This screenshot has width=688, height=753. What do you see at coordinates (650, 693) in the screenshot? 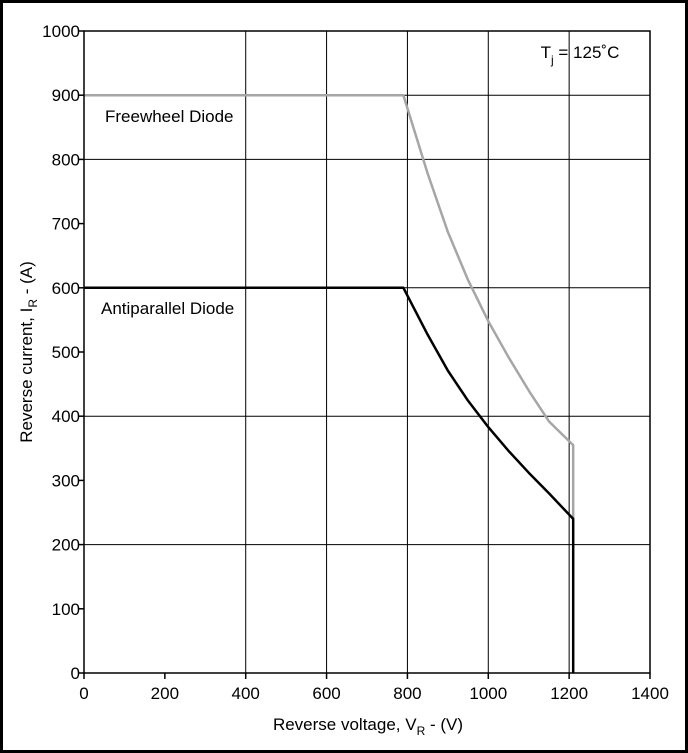
I see `x-tick-label: 1400` at bounding box center [650, 693].